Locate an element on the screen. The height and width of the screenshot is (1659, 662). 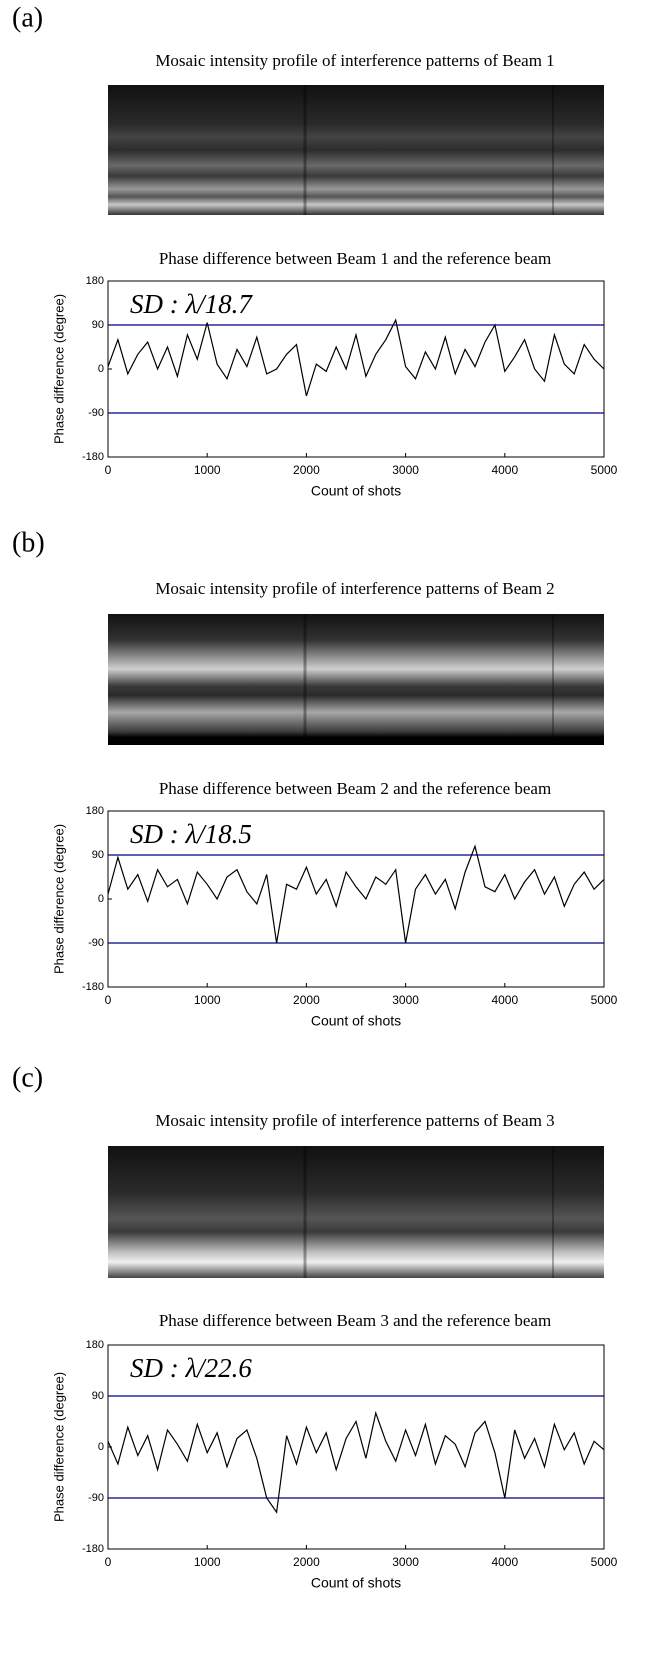
annotation: SD : λ/18.7 is located at coordinates (191, 304).